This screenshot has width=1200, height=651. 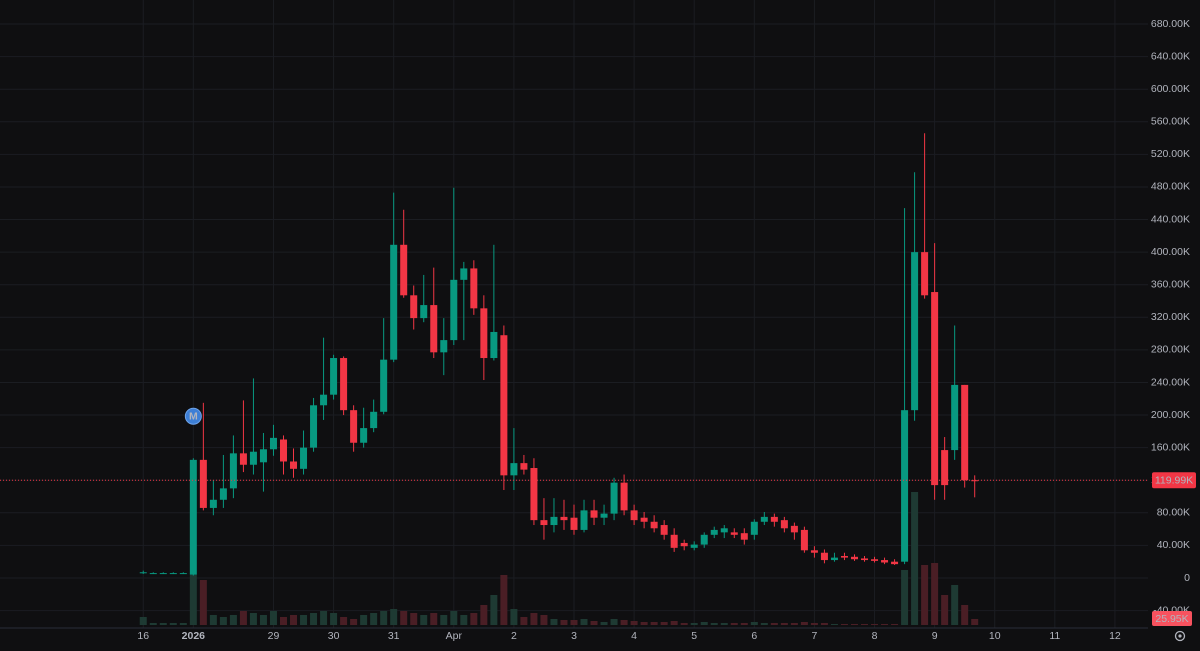 What do you see at coordinates (995, 636) in the screenshot?
I see `x-tick-label: 10` at bounding box center [995, 636].